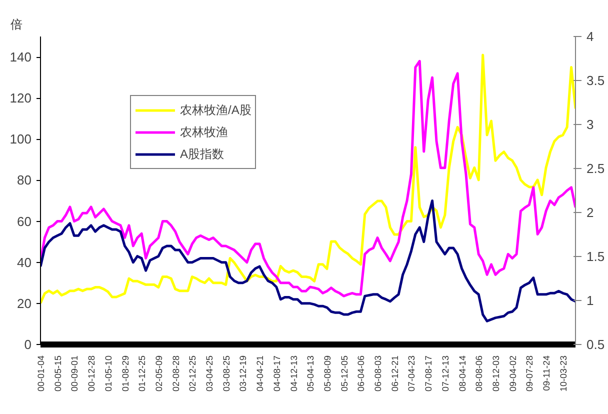 This screenshot has height=414, width=608. What do you see at coordinates (495, 373) in the screenshot?
I see `x-tick-label: 08-12-03` at bounding box center [495, 373].